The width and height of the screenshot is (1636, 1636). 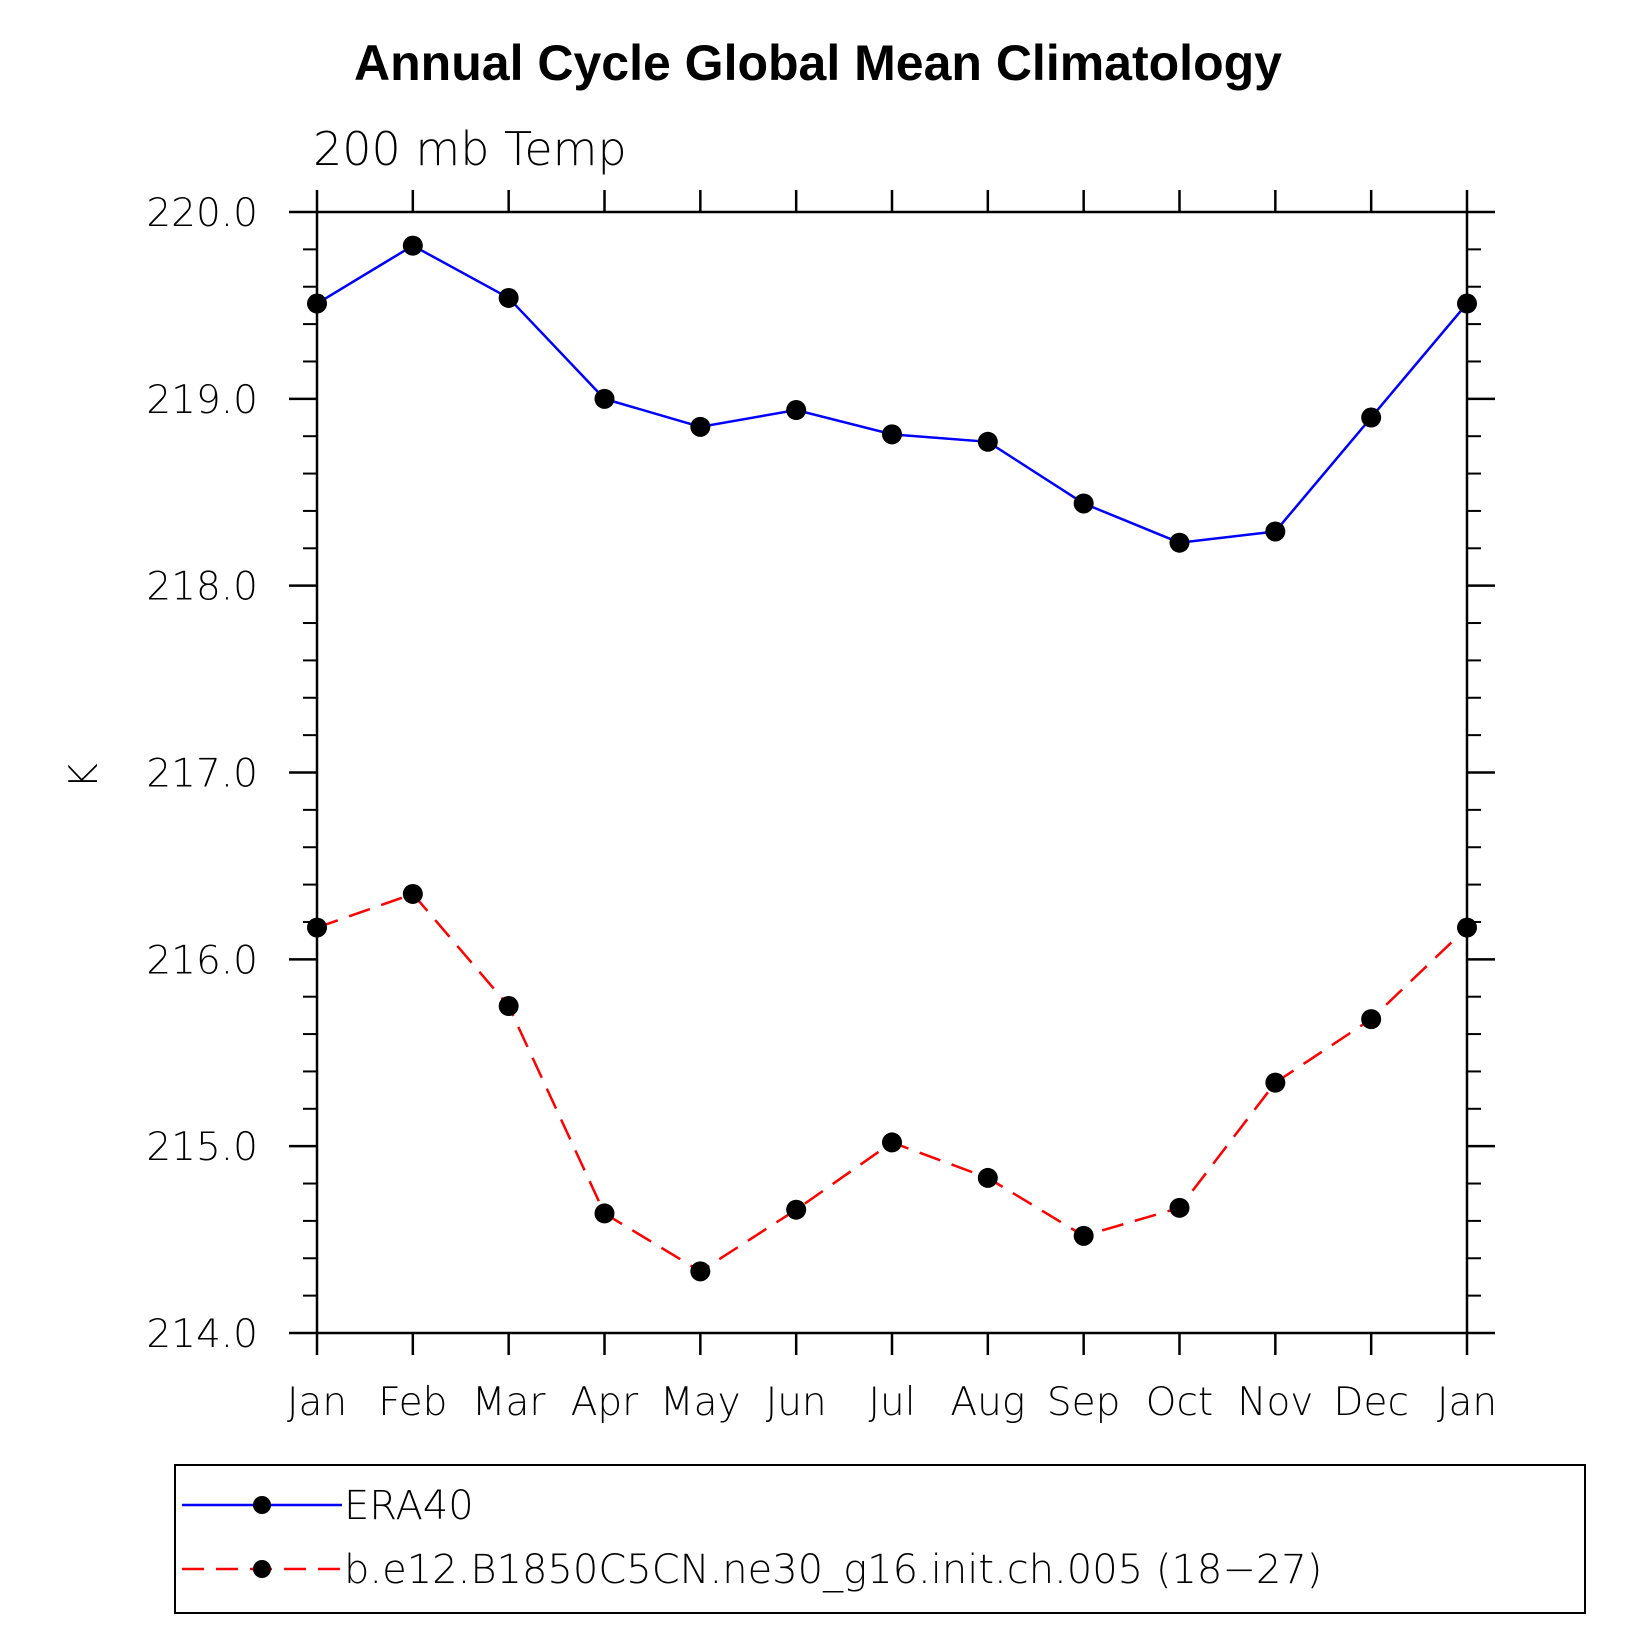 I want to click on x-tick-label: Dec, so click(x=1370, y=1402).